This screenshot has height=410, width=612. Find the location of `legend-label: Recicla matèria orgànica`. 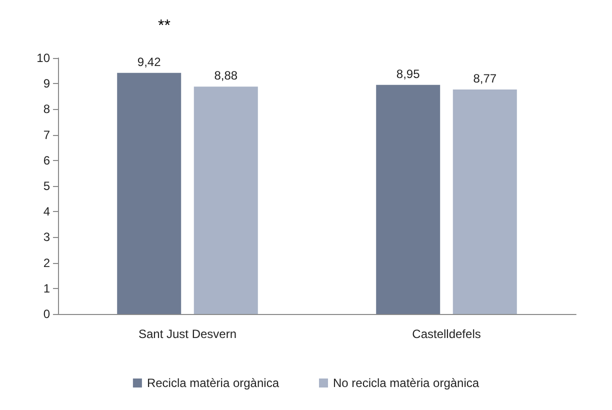

legend-label: Recicla matèria orgànica is located at coordinates (213, 383).